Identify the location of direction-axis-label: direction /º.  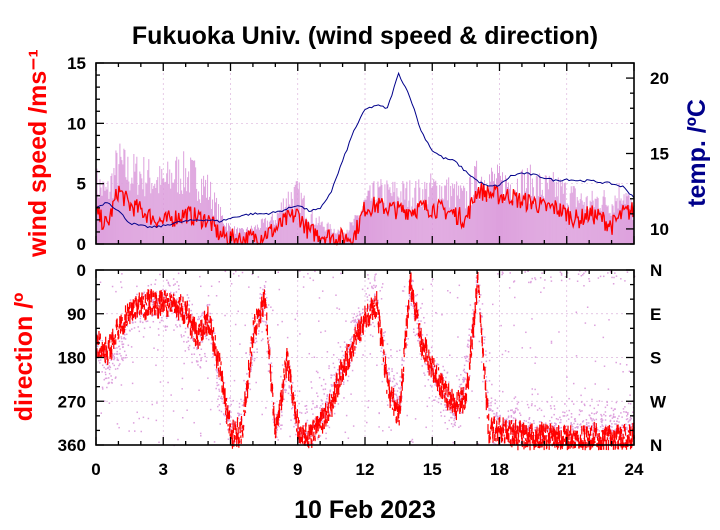
(24, 357).